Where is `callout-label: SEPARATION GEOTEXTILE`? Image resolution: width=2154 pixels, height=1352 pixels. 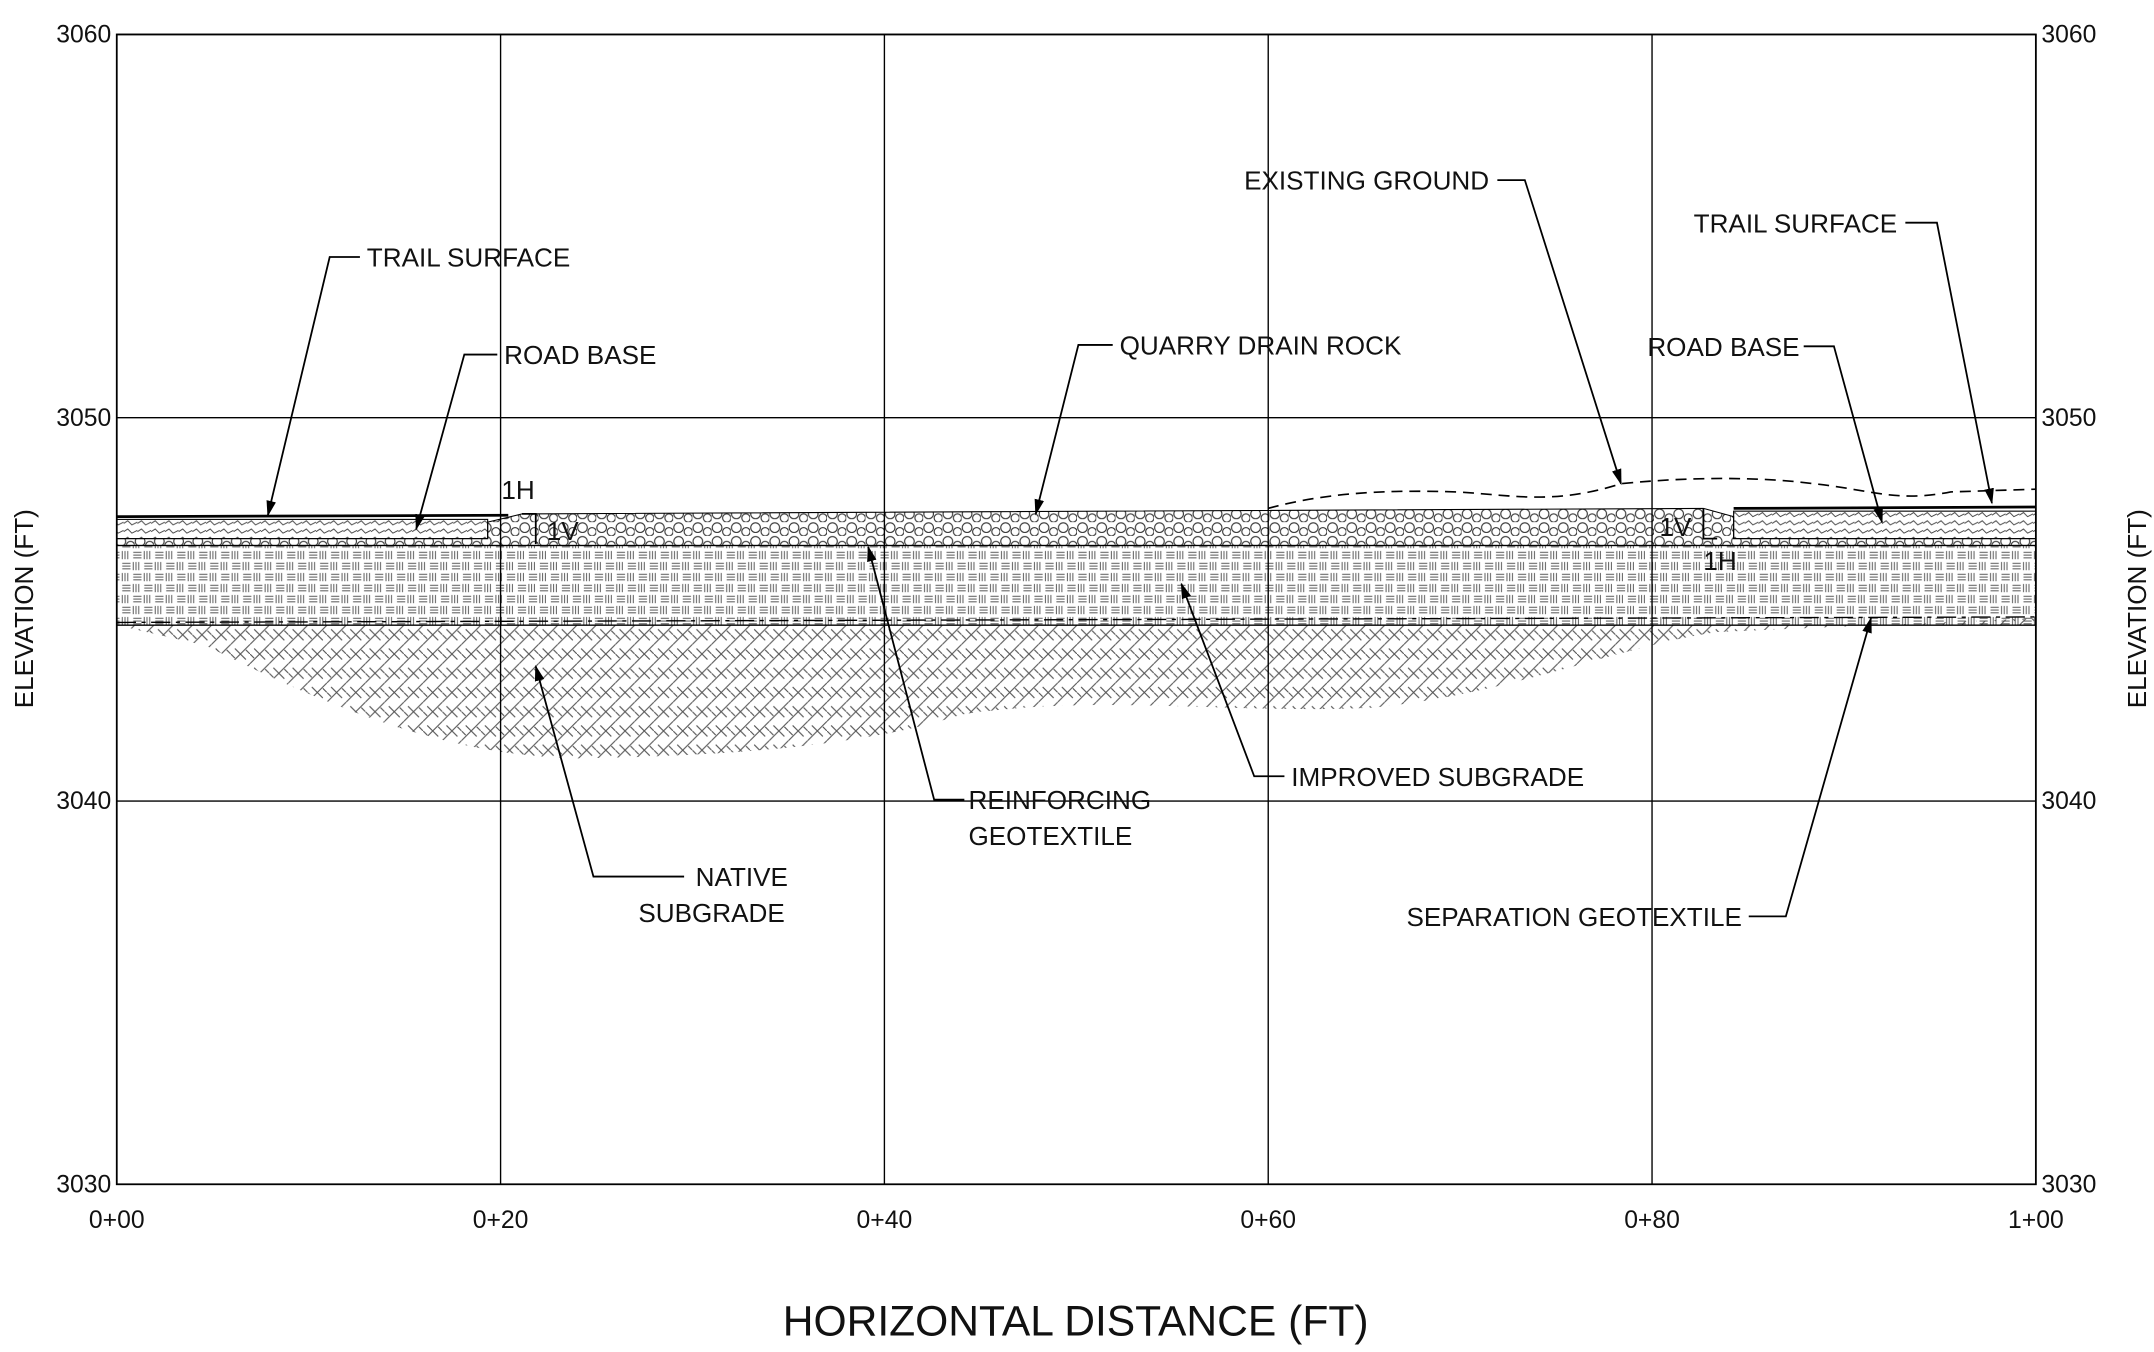
callout-label: SEPARATION GEOTEXTILE is located at coordinates (1573, 917).